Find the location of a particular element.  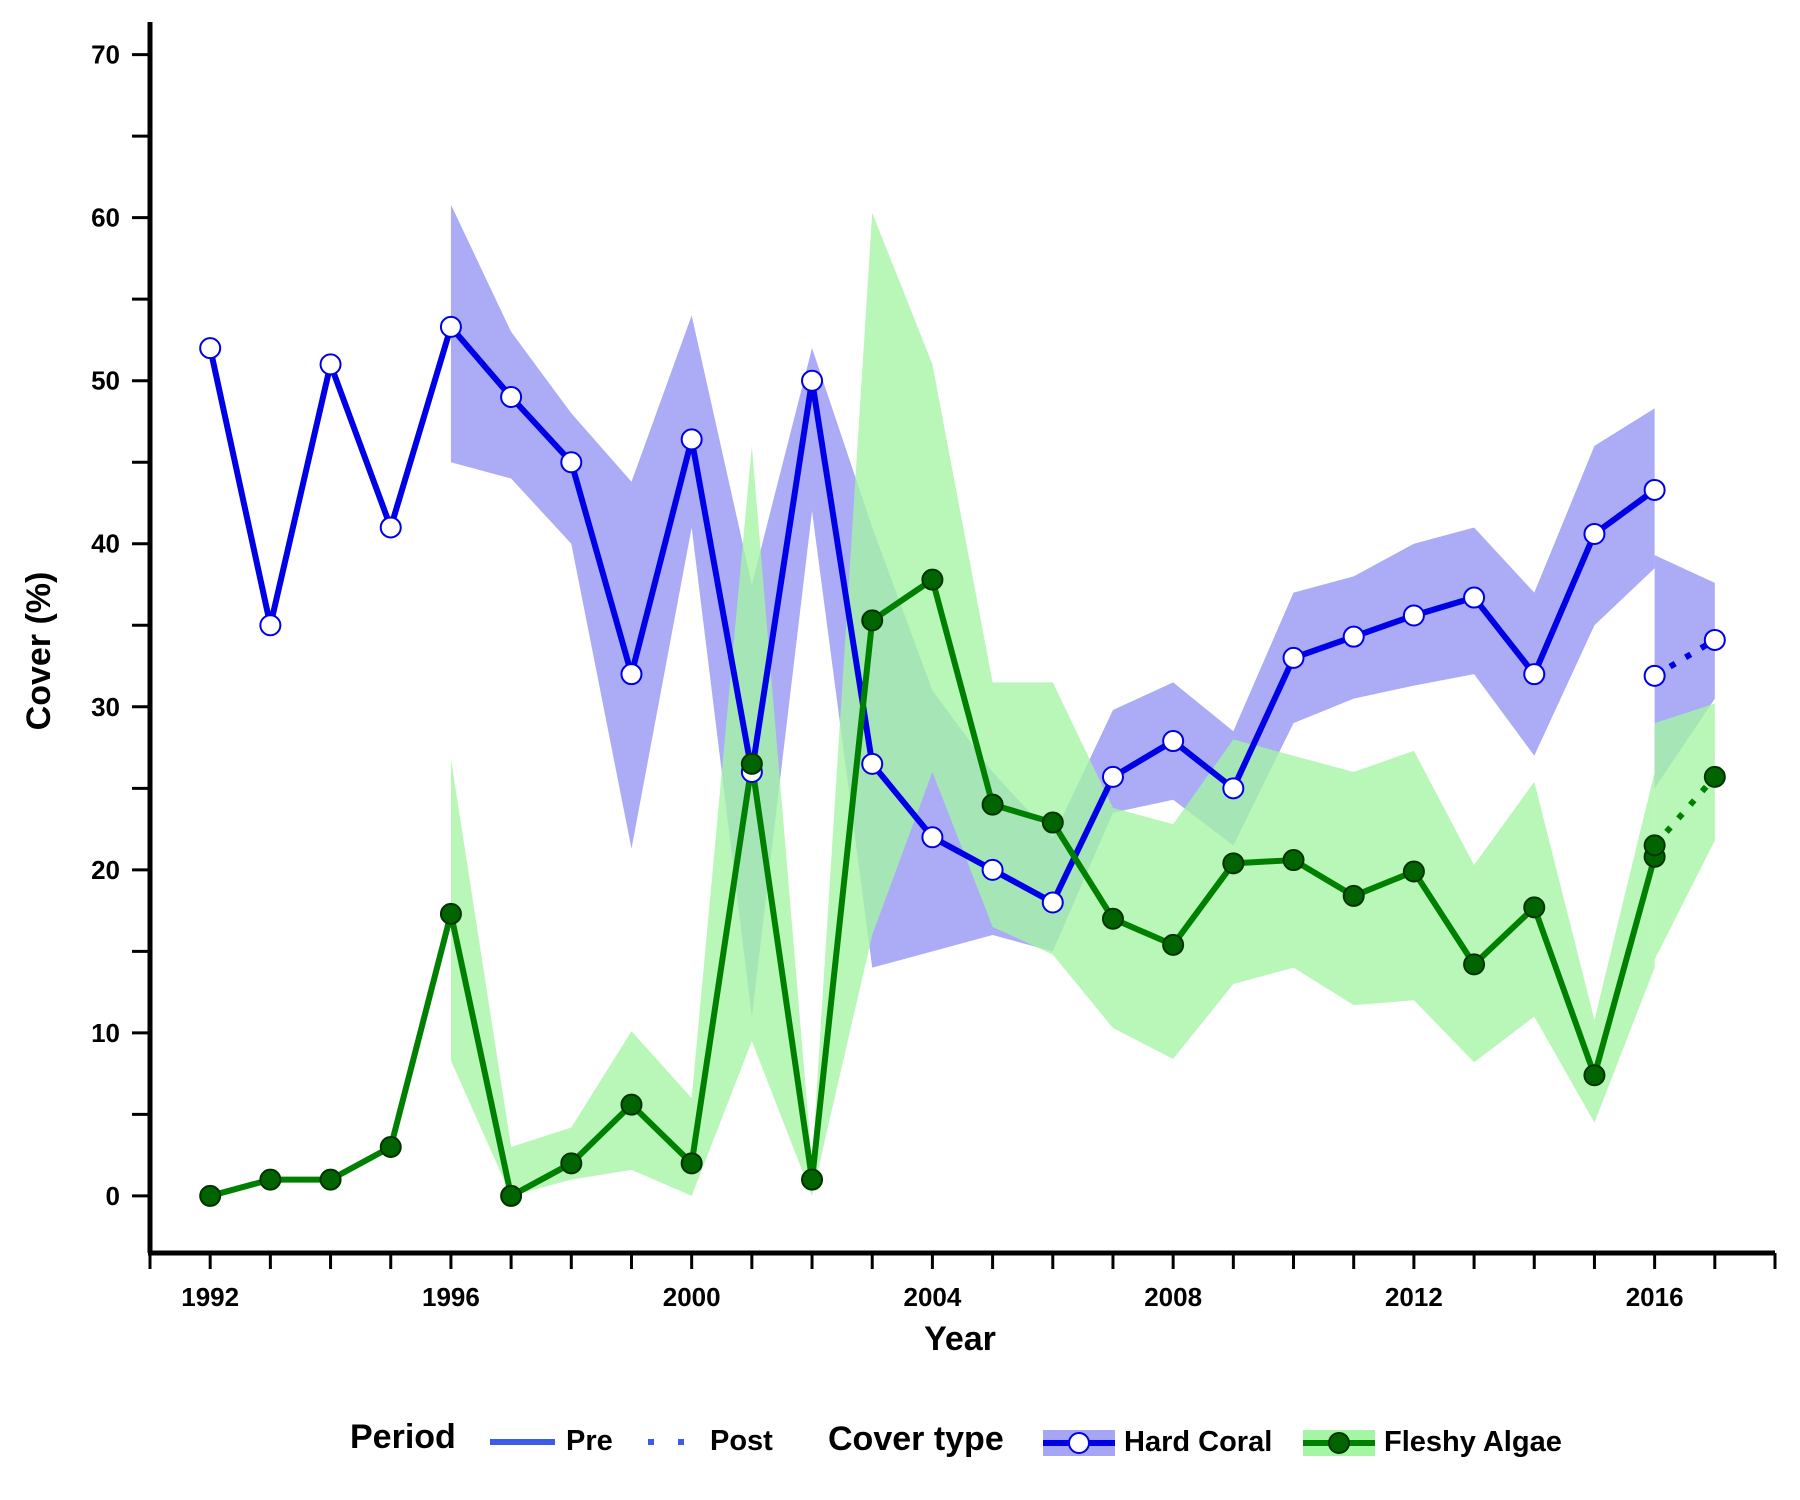

algae-point-pre-1994 is located at coordinates (330, 1179).